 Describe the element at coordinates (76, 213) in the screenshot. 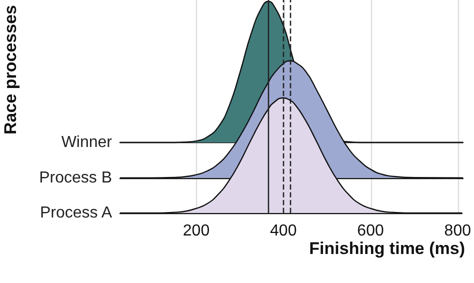

I see `series-label: Process A` at that location.